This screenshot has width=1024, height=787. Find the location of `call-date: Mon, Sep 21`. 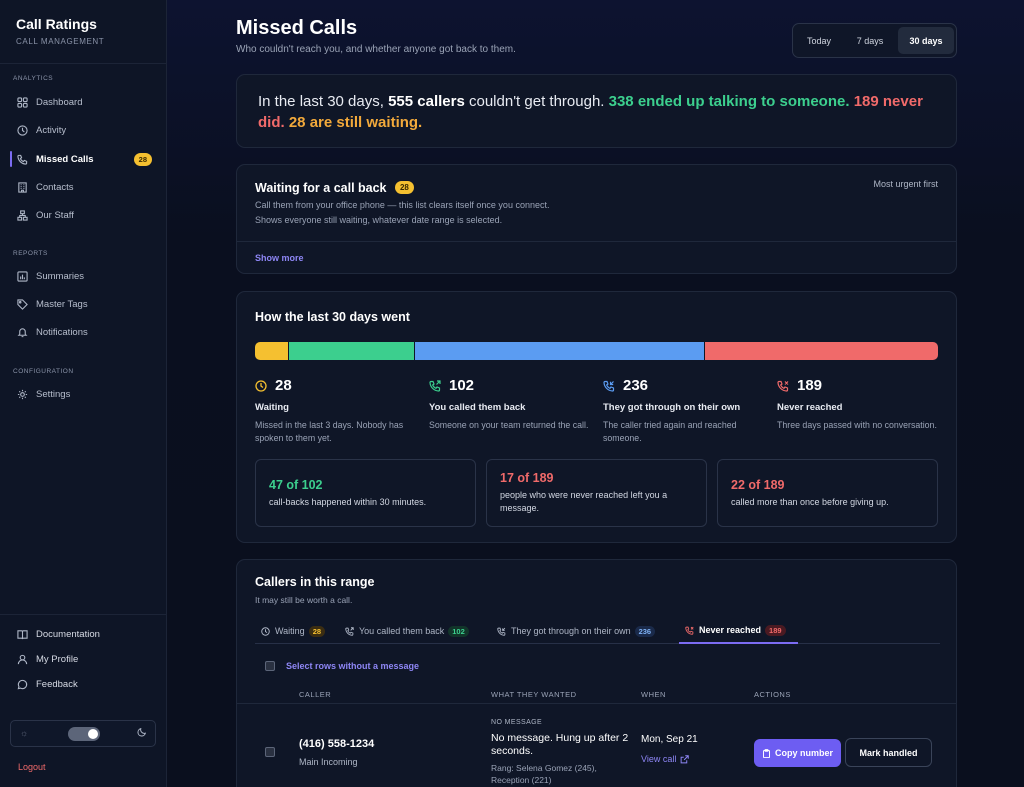

call-date: Mon, Sep 21 is located at coordinates (669, 739).